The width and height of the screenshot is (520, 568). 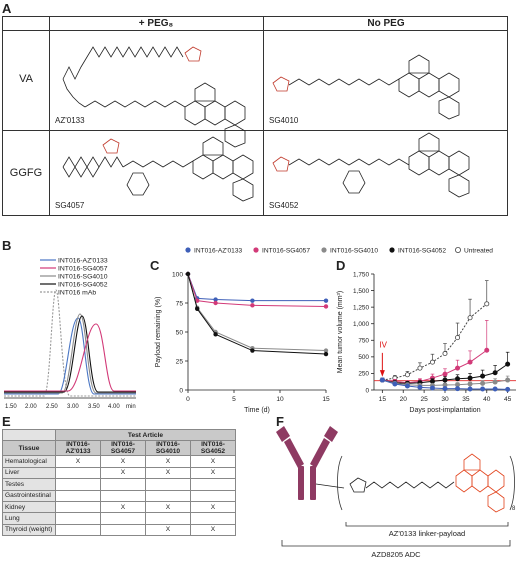 What do you see at coordinates (168, 448) in the screenshot?
I see `table-col-sg4010: INT016-SG4010` at bounding box center [168, 448].